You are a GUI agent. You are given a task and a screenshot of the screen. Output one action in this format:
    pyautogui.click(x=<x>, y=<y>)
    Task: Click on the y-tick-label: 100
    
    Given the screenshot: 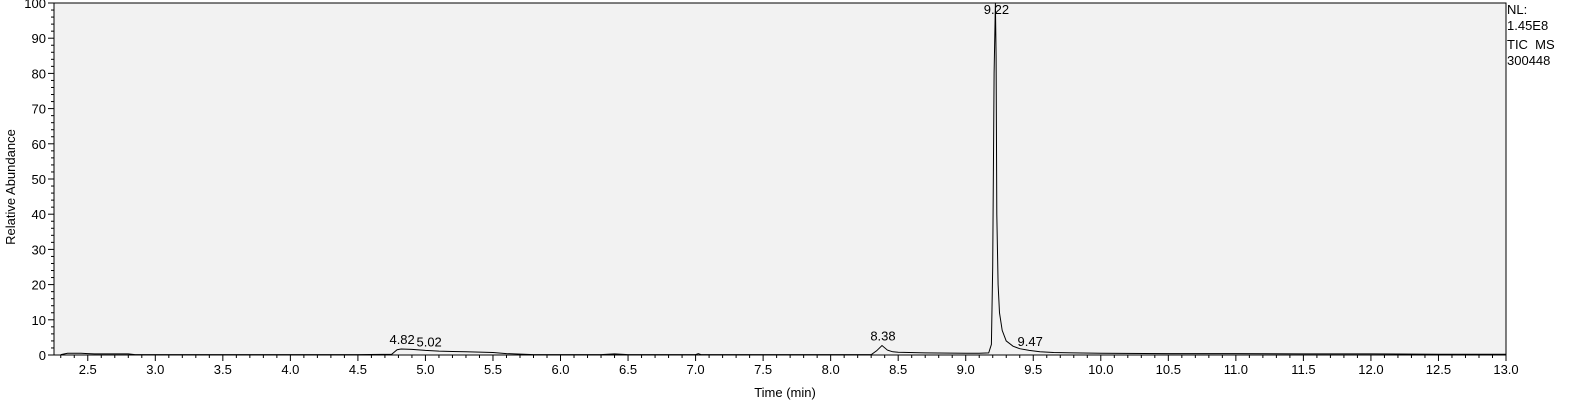 What is the action you would take?
    pyautogui.click(x=35, y=5)
    